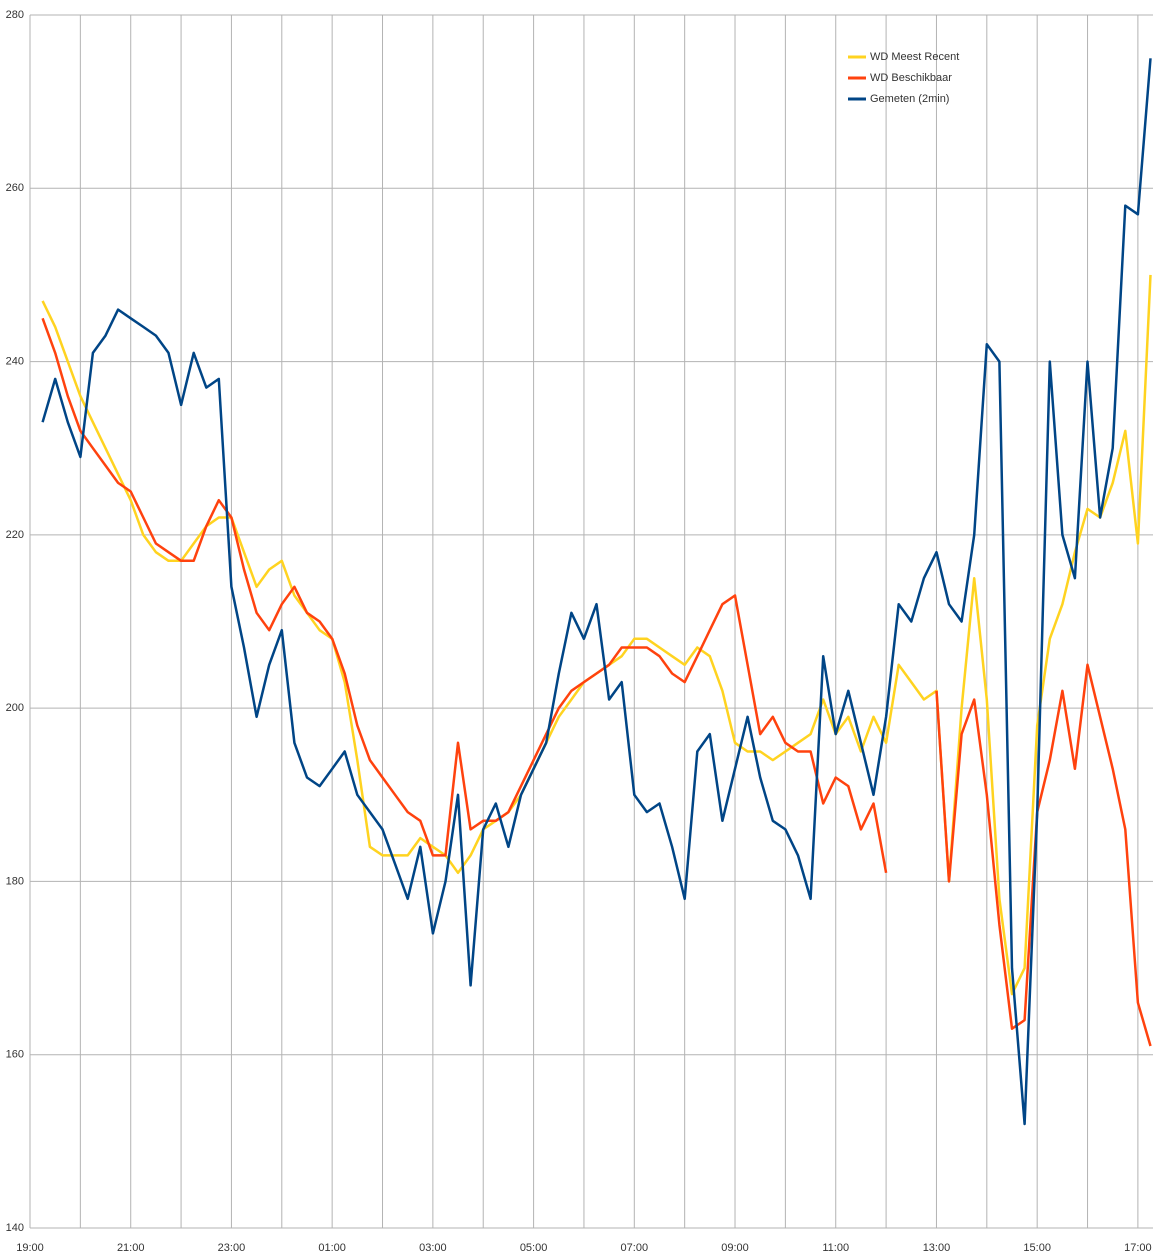 Image resolution: width=1153 pixels, height=1259 pixels. I want to click on legend-label: WD Beschikbaar, so click(911, 78).